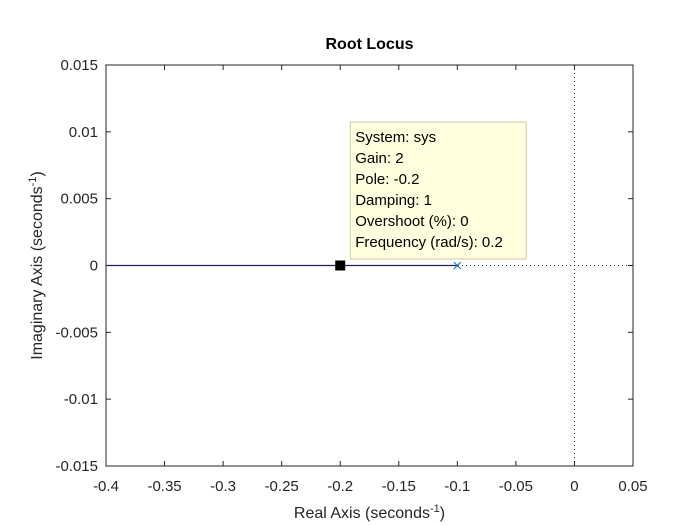 Image resolution: width=700 pixels, height=525 pixels. I want to click on x-axis-label-exponent: -1, so click(435, 509).